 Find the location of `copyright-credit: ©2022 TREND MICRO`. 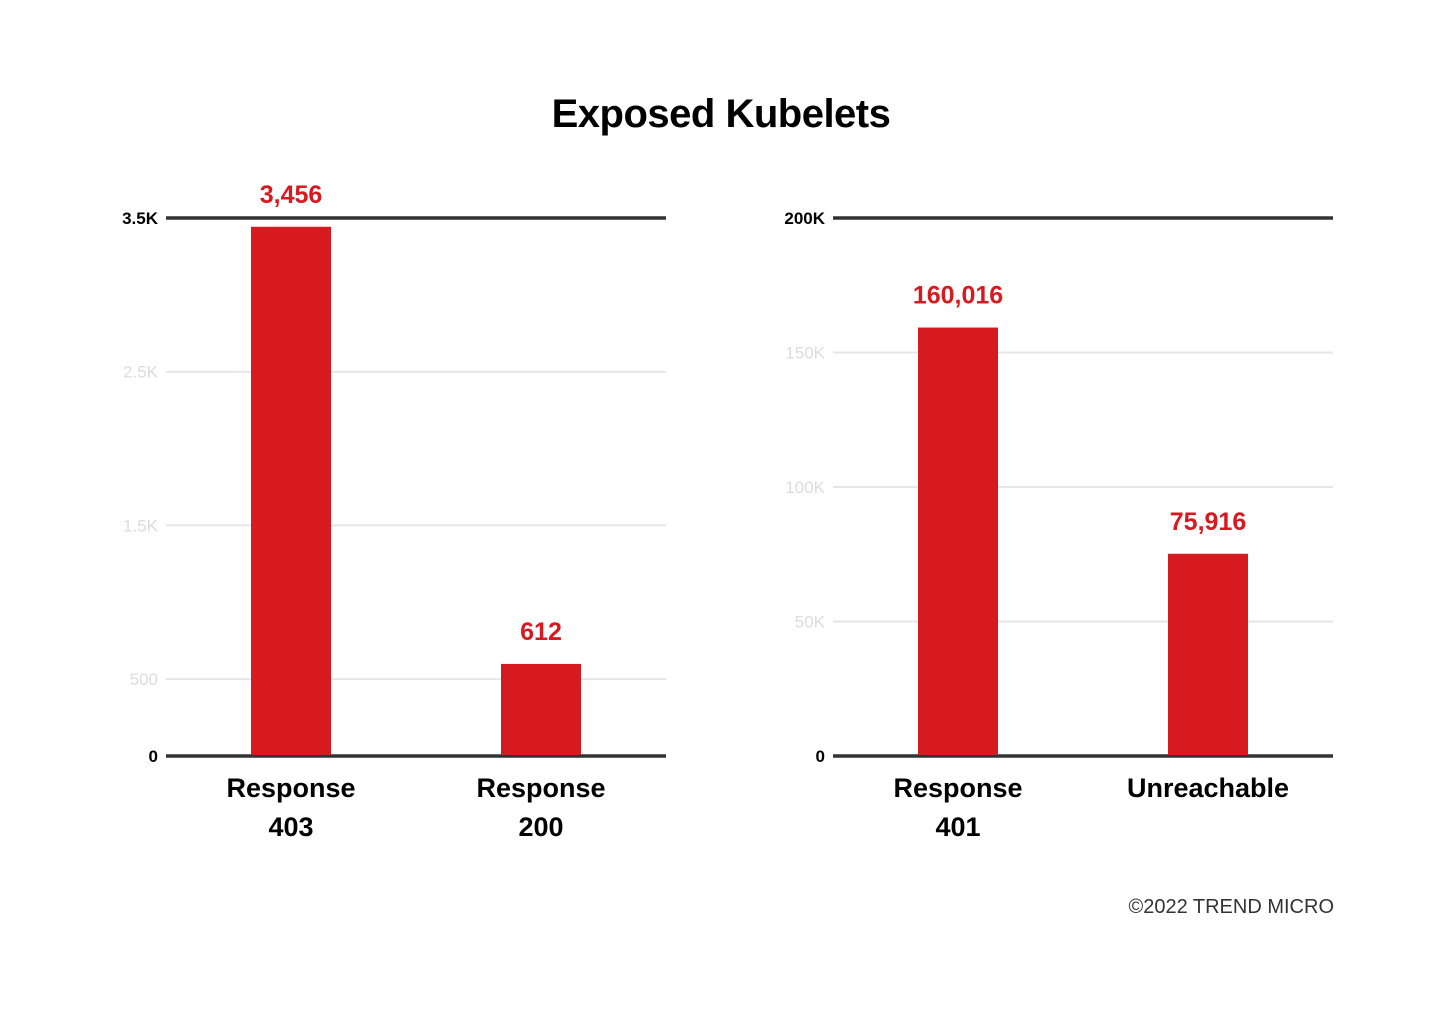

copyright-credit: ©2022 TREND MICRO is located at coordinates (1231, 907).